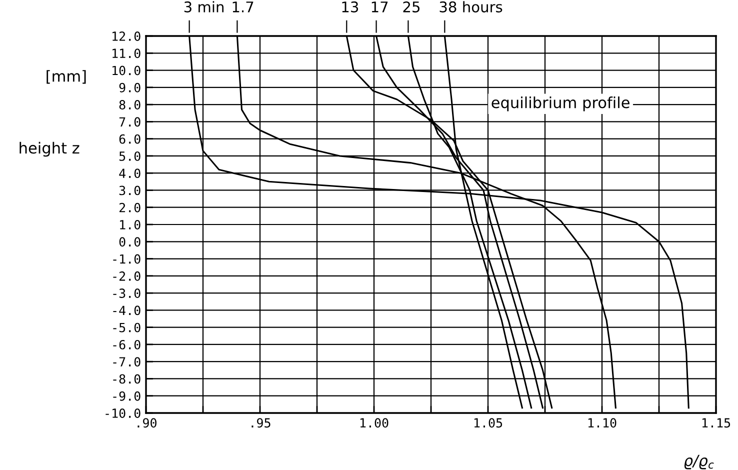 The width and height of the screenshot is (738, 470). I want to click on text: [mm], so click(66, 77).